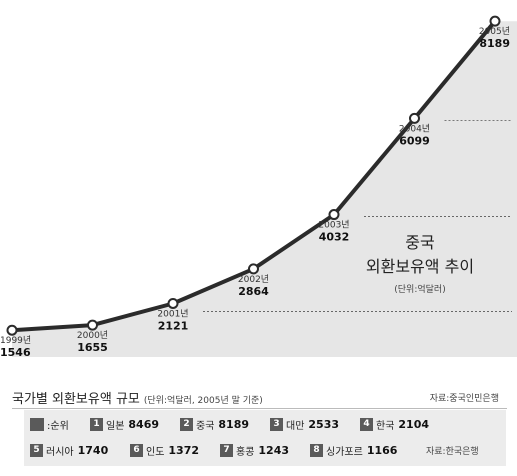 Image resolution: width=517 pixels, height=476 pixels. I want to click on x-tick-label: 2003년, so click(333, 225).